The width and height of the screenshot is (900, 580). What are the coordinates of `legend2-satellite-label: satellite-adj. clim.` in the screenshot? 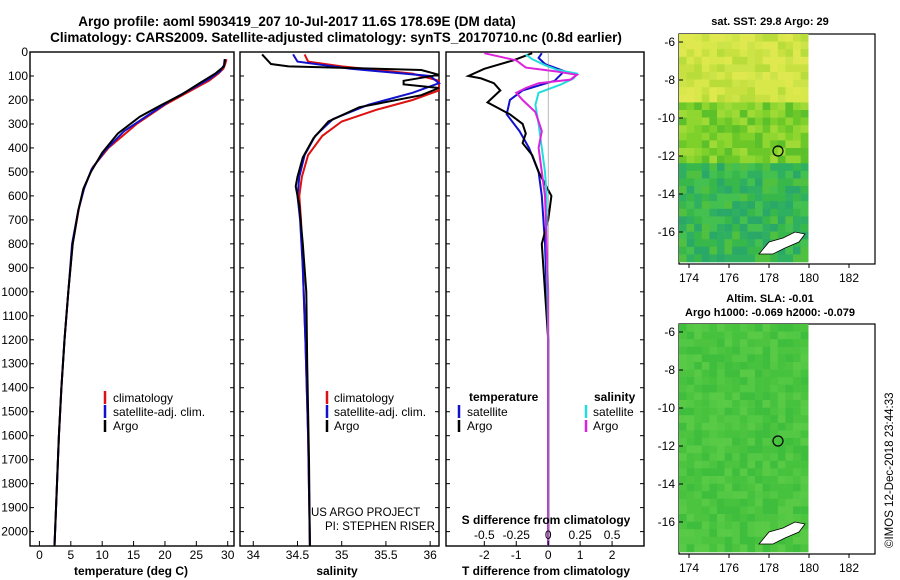 It's located at (380, 412).